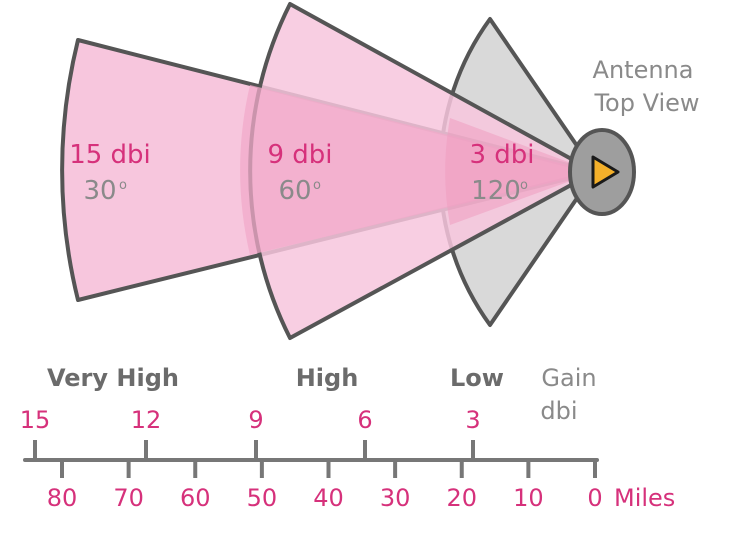 The height and width of the screenshot is (547, 734). Describe the element at coordinates (461, 498) in the screenshot. I see `mile-tick-label: 20` at that location.